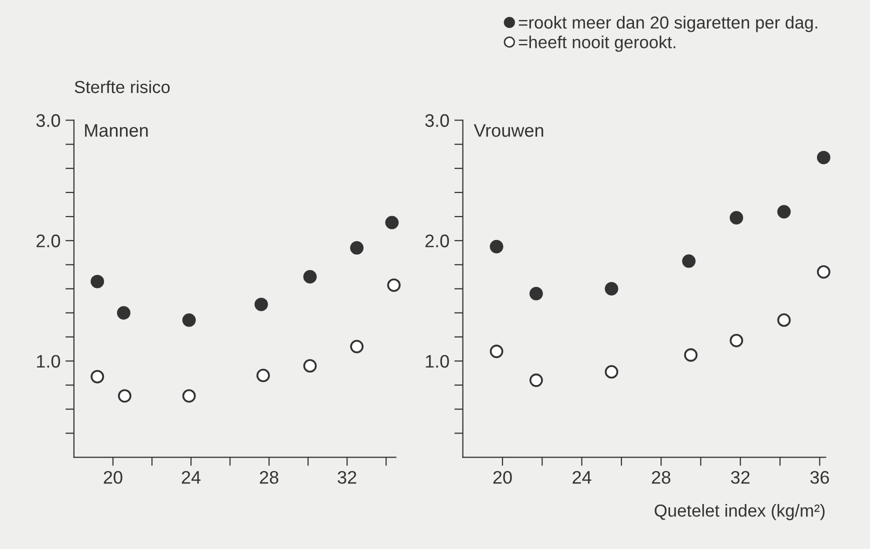  Describe the element at coordinates (597, 44) in the screenshot. I see `legend-label: =heeft nooit gerookt.` at that location.